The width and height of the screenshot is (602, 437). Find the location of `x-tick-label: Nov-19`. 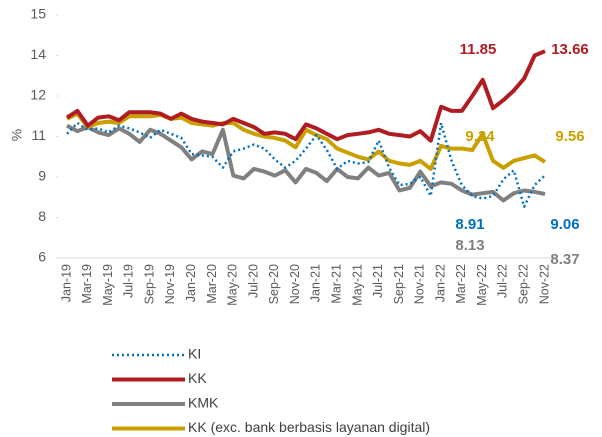

x-tick-label: Nov-19 is located at coordinates (170, 284).